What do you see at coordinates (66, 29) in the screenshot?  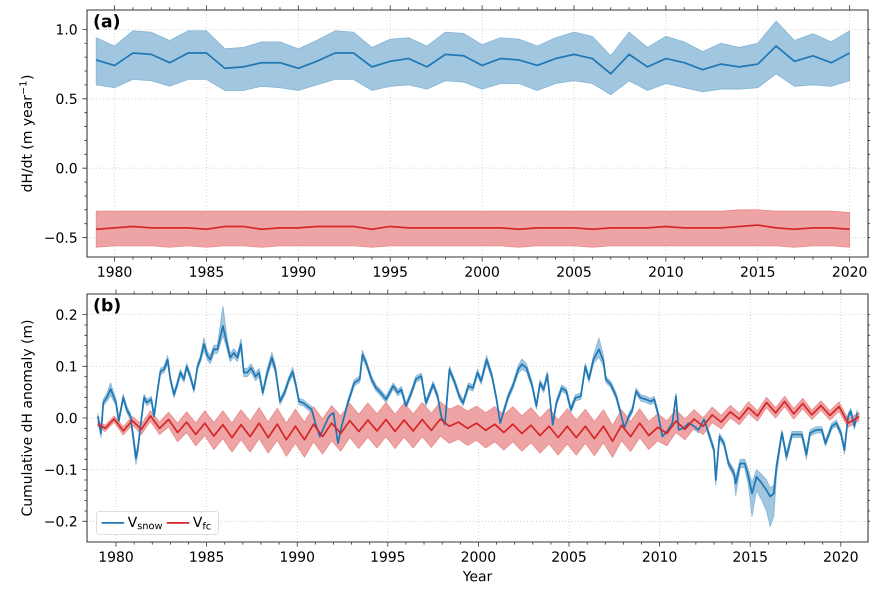 I see `y-tick-label: 1.0` at bounding box center [66, 29].